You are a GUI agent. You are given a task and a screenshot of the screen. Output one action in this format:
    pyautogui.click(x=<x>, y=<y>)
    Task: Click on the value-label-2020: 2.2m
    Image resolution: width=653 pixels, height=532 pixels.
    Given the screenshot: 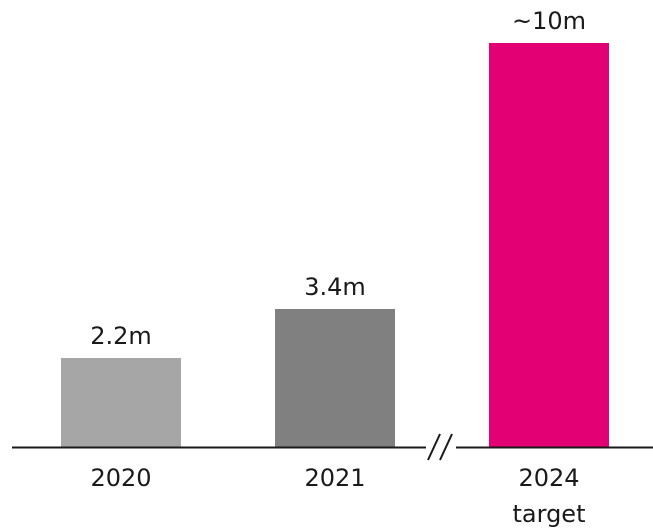 What is the action you would take?
    pyautogui.click(x=121, y=336)
    